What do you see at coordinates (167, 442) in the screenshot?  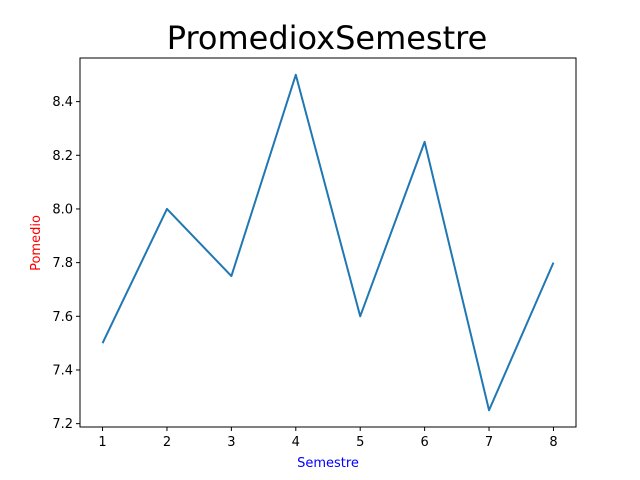 I see `x-tick-label: 2` at bounding box center [167, 442].